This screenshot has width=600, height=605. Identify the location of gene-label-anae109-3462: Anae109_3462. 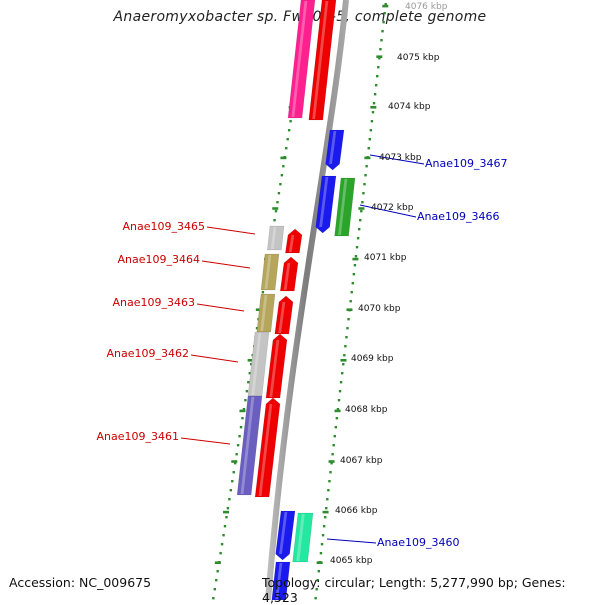
(148, 353).